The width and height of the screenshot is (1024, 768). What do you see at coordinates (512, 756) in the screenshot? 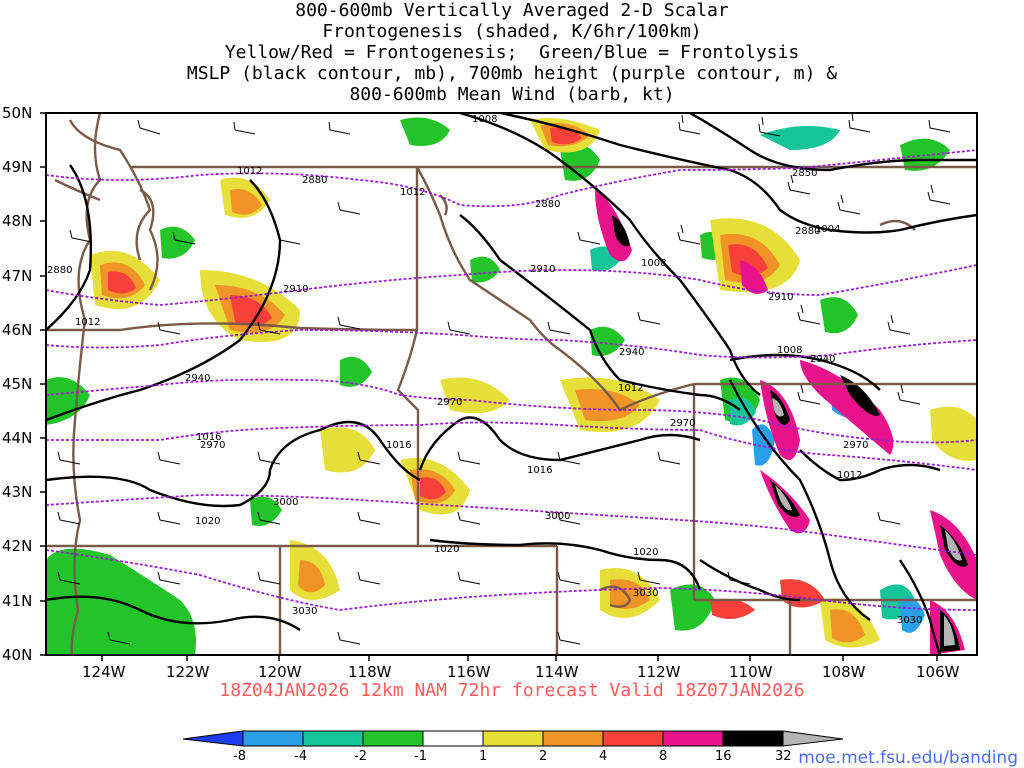
I see `colorbar-labels: -8 -4 -2 -1 1 2 4 8 16 32` at bounding box center [512, 756].